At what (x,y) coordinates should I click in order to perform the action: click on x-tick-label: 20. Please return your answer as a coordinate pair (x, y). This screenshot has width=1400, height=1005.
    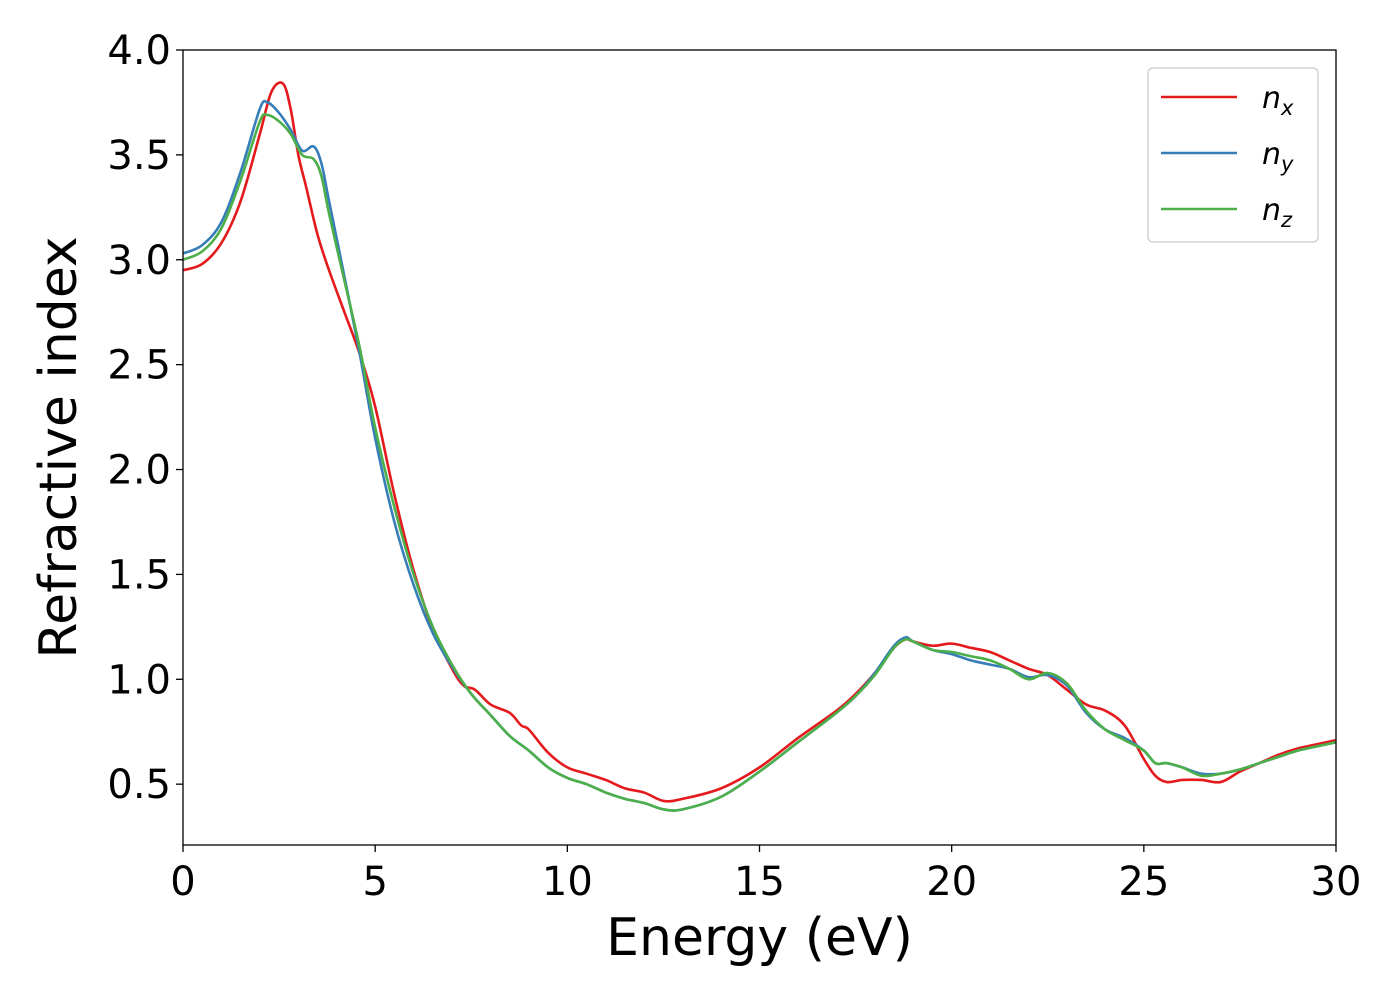
    Looking at the image, I should click on (951, 882).